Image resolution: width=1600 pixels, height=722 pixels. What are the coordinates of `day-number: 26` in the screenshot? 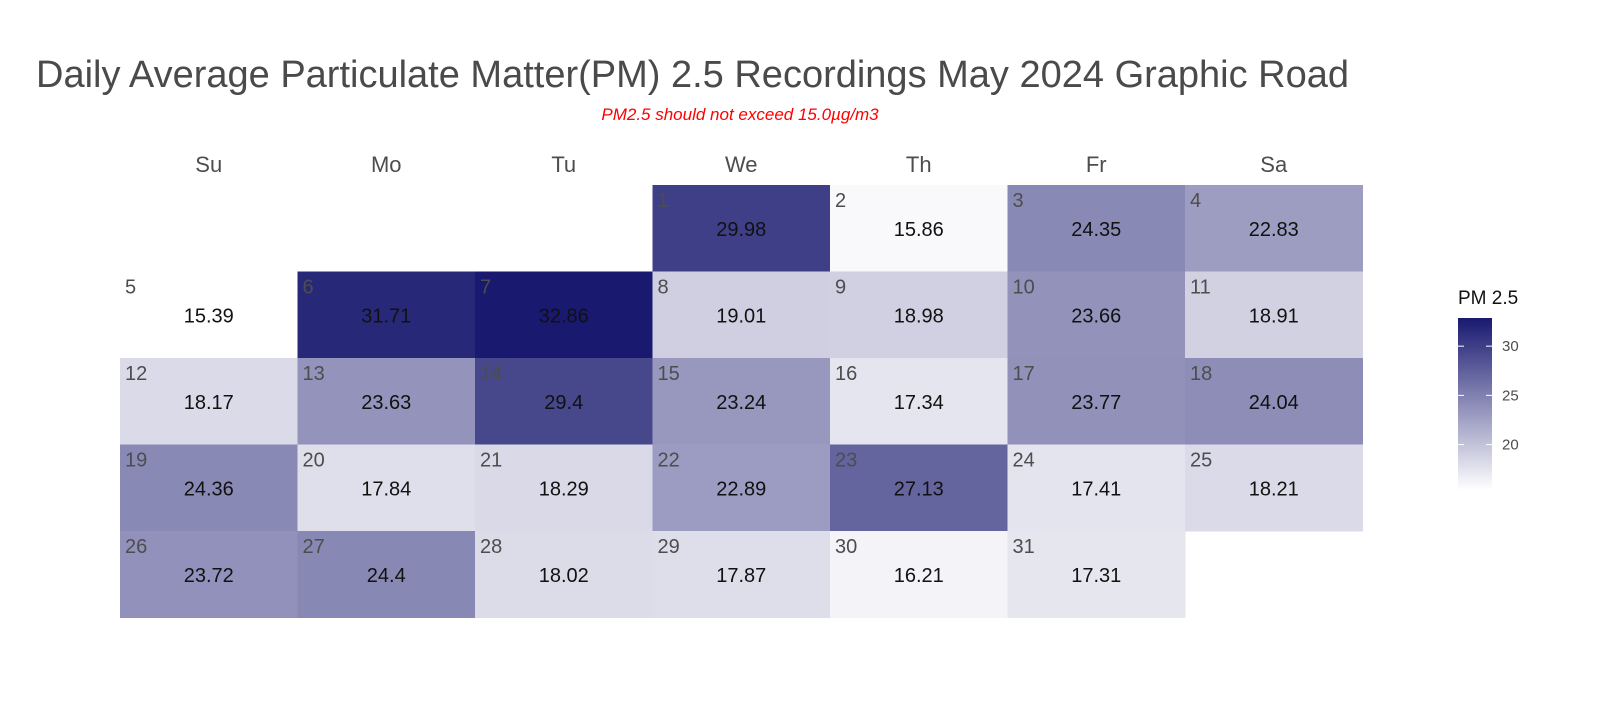 It's located at (136, 547).